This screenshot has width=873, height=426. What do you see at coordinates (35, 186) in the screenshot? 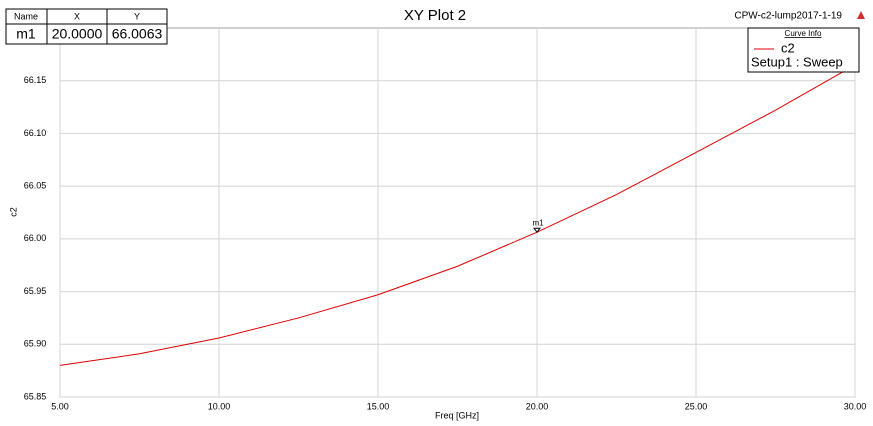
I see `y-tick-label: 66.05` at bounding box center [35, 186].